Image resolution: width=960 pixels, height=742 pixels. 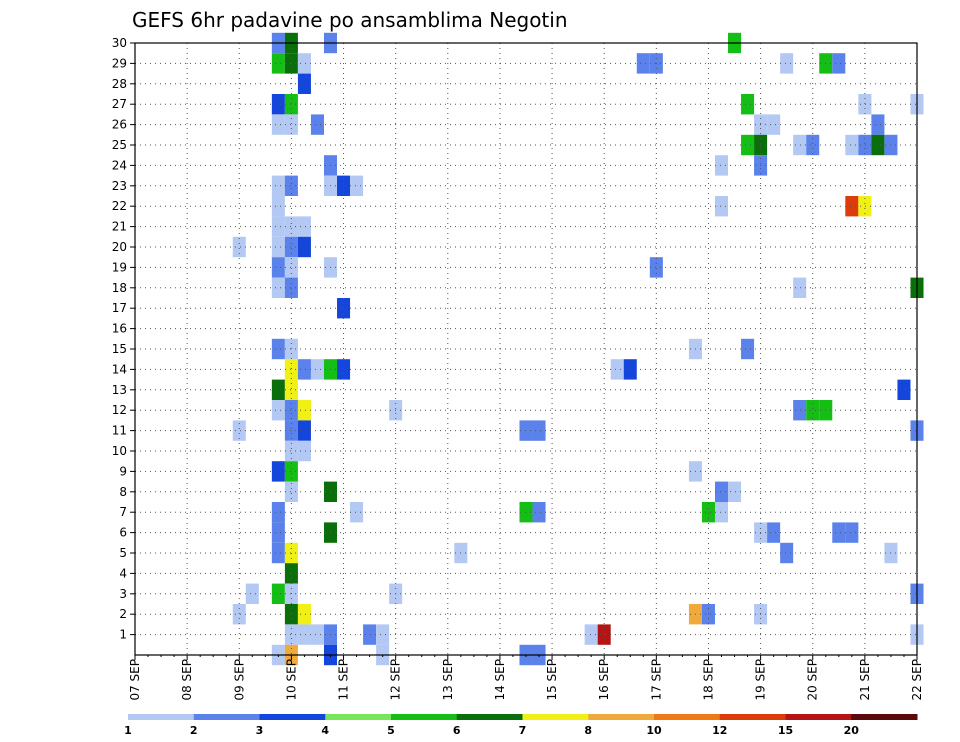 What do you see at coordinates (123, 573) in the screenshot?
I see `y-tick-label: 4` at bounding box center [123, 573].